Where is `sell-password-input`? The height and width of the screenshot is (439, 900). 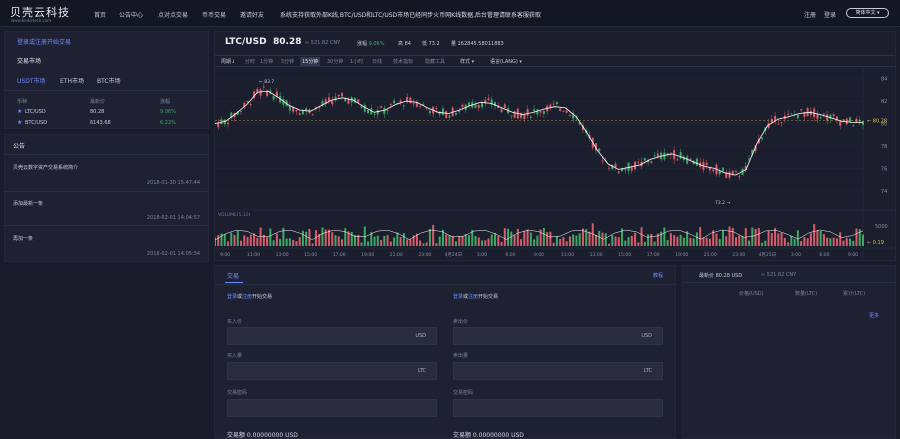
sell-password-input is located at coordinates (558, 408).